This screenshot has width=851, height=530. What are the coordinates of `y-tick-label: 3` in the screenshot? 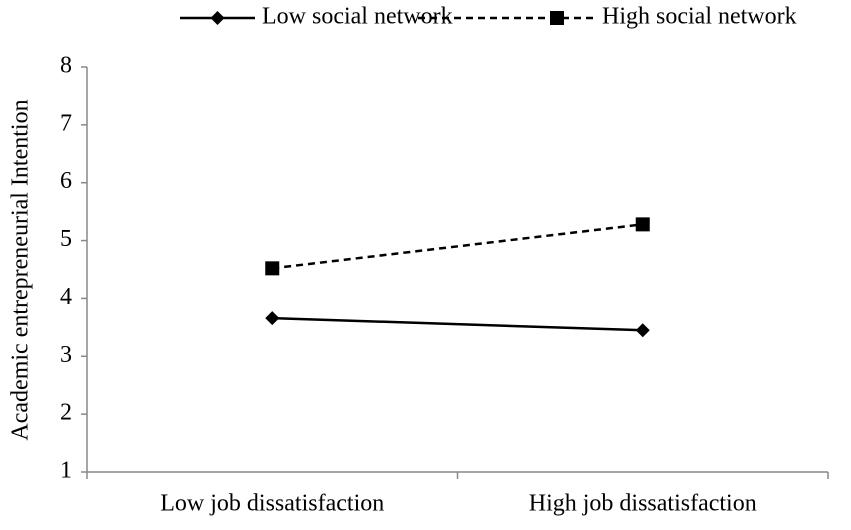 It's located at (66, 355).